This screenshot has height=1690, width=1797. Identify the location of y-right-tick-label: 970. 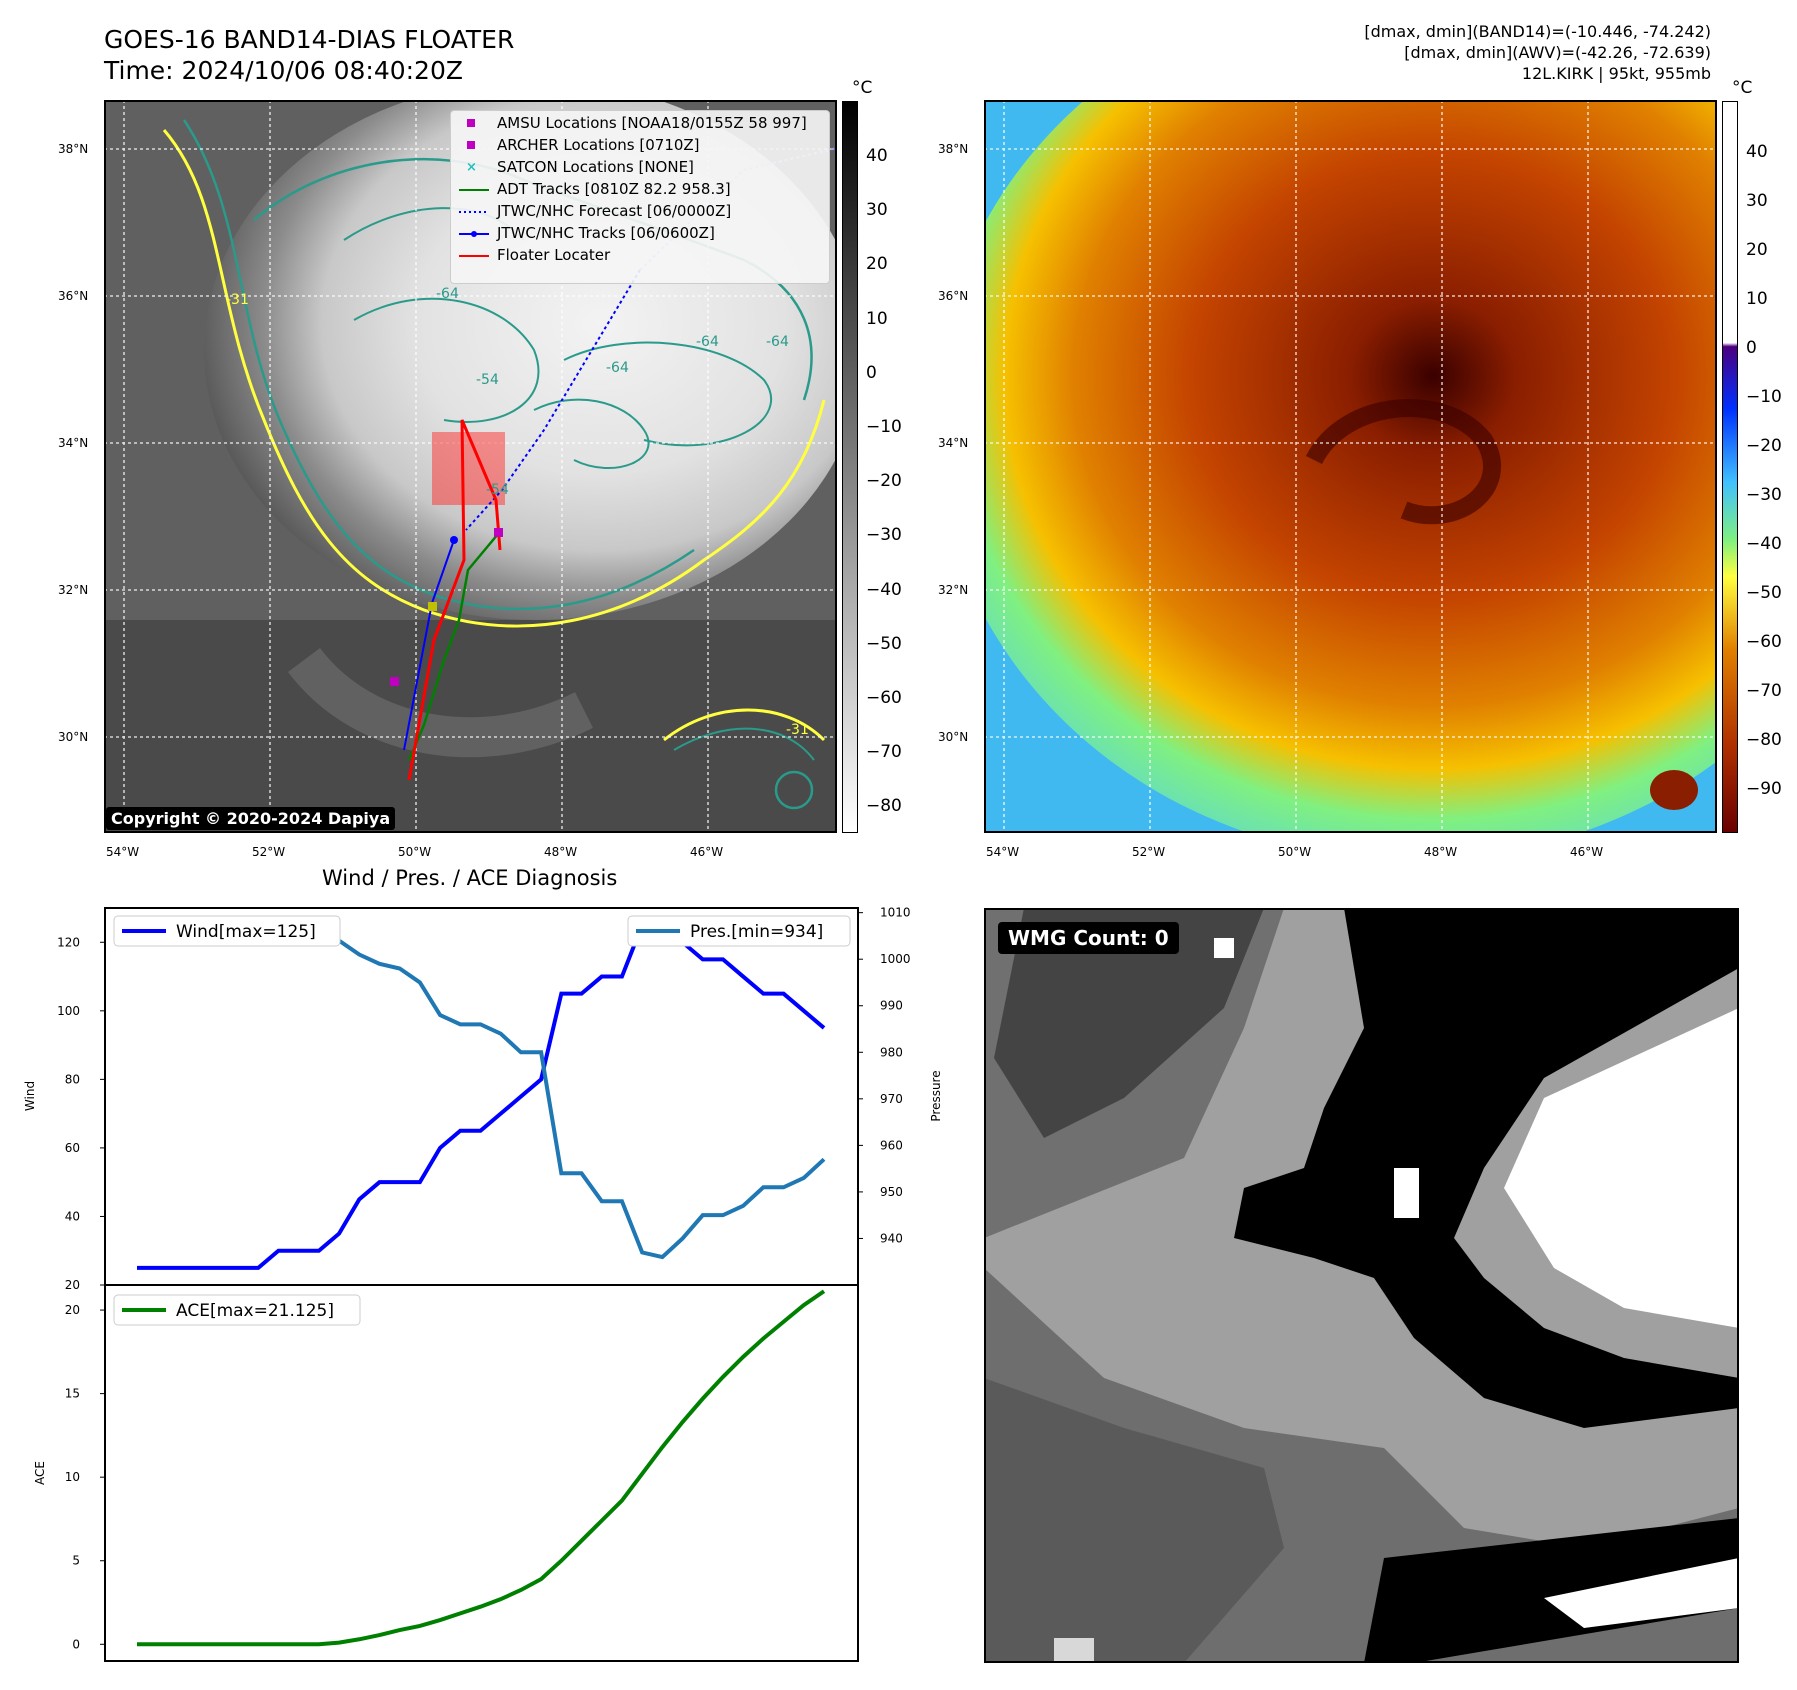
(891, 1099).